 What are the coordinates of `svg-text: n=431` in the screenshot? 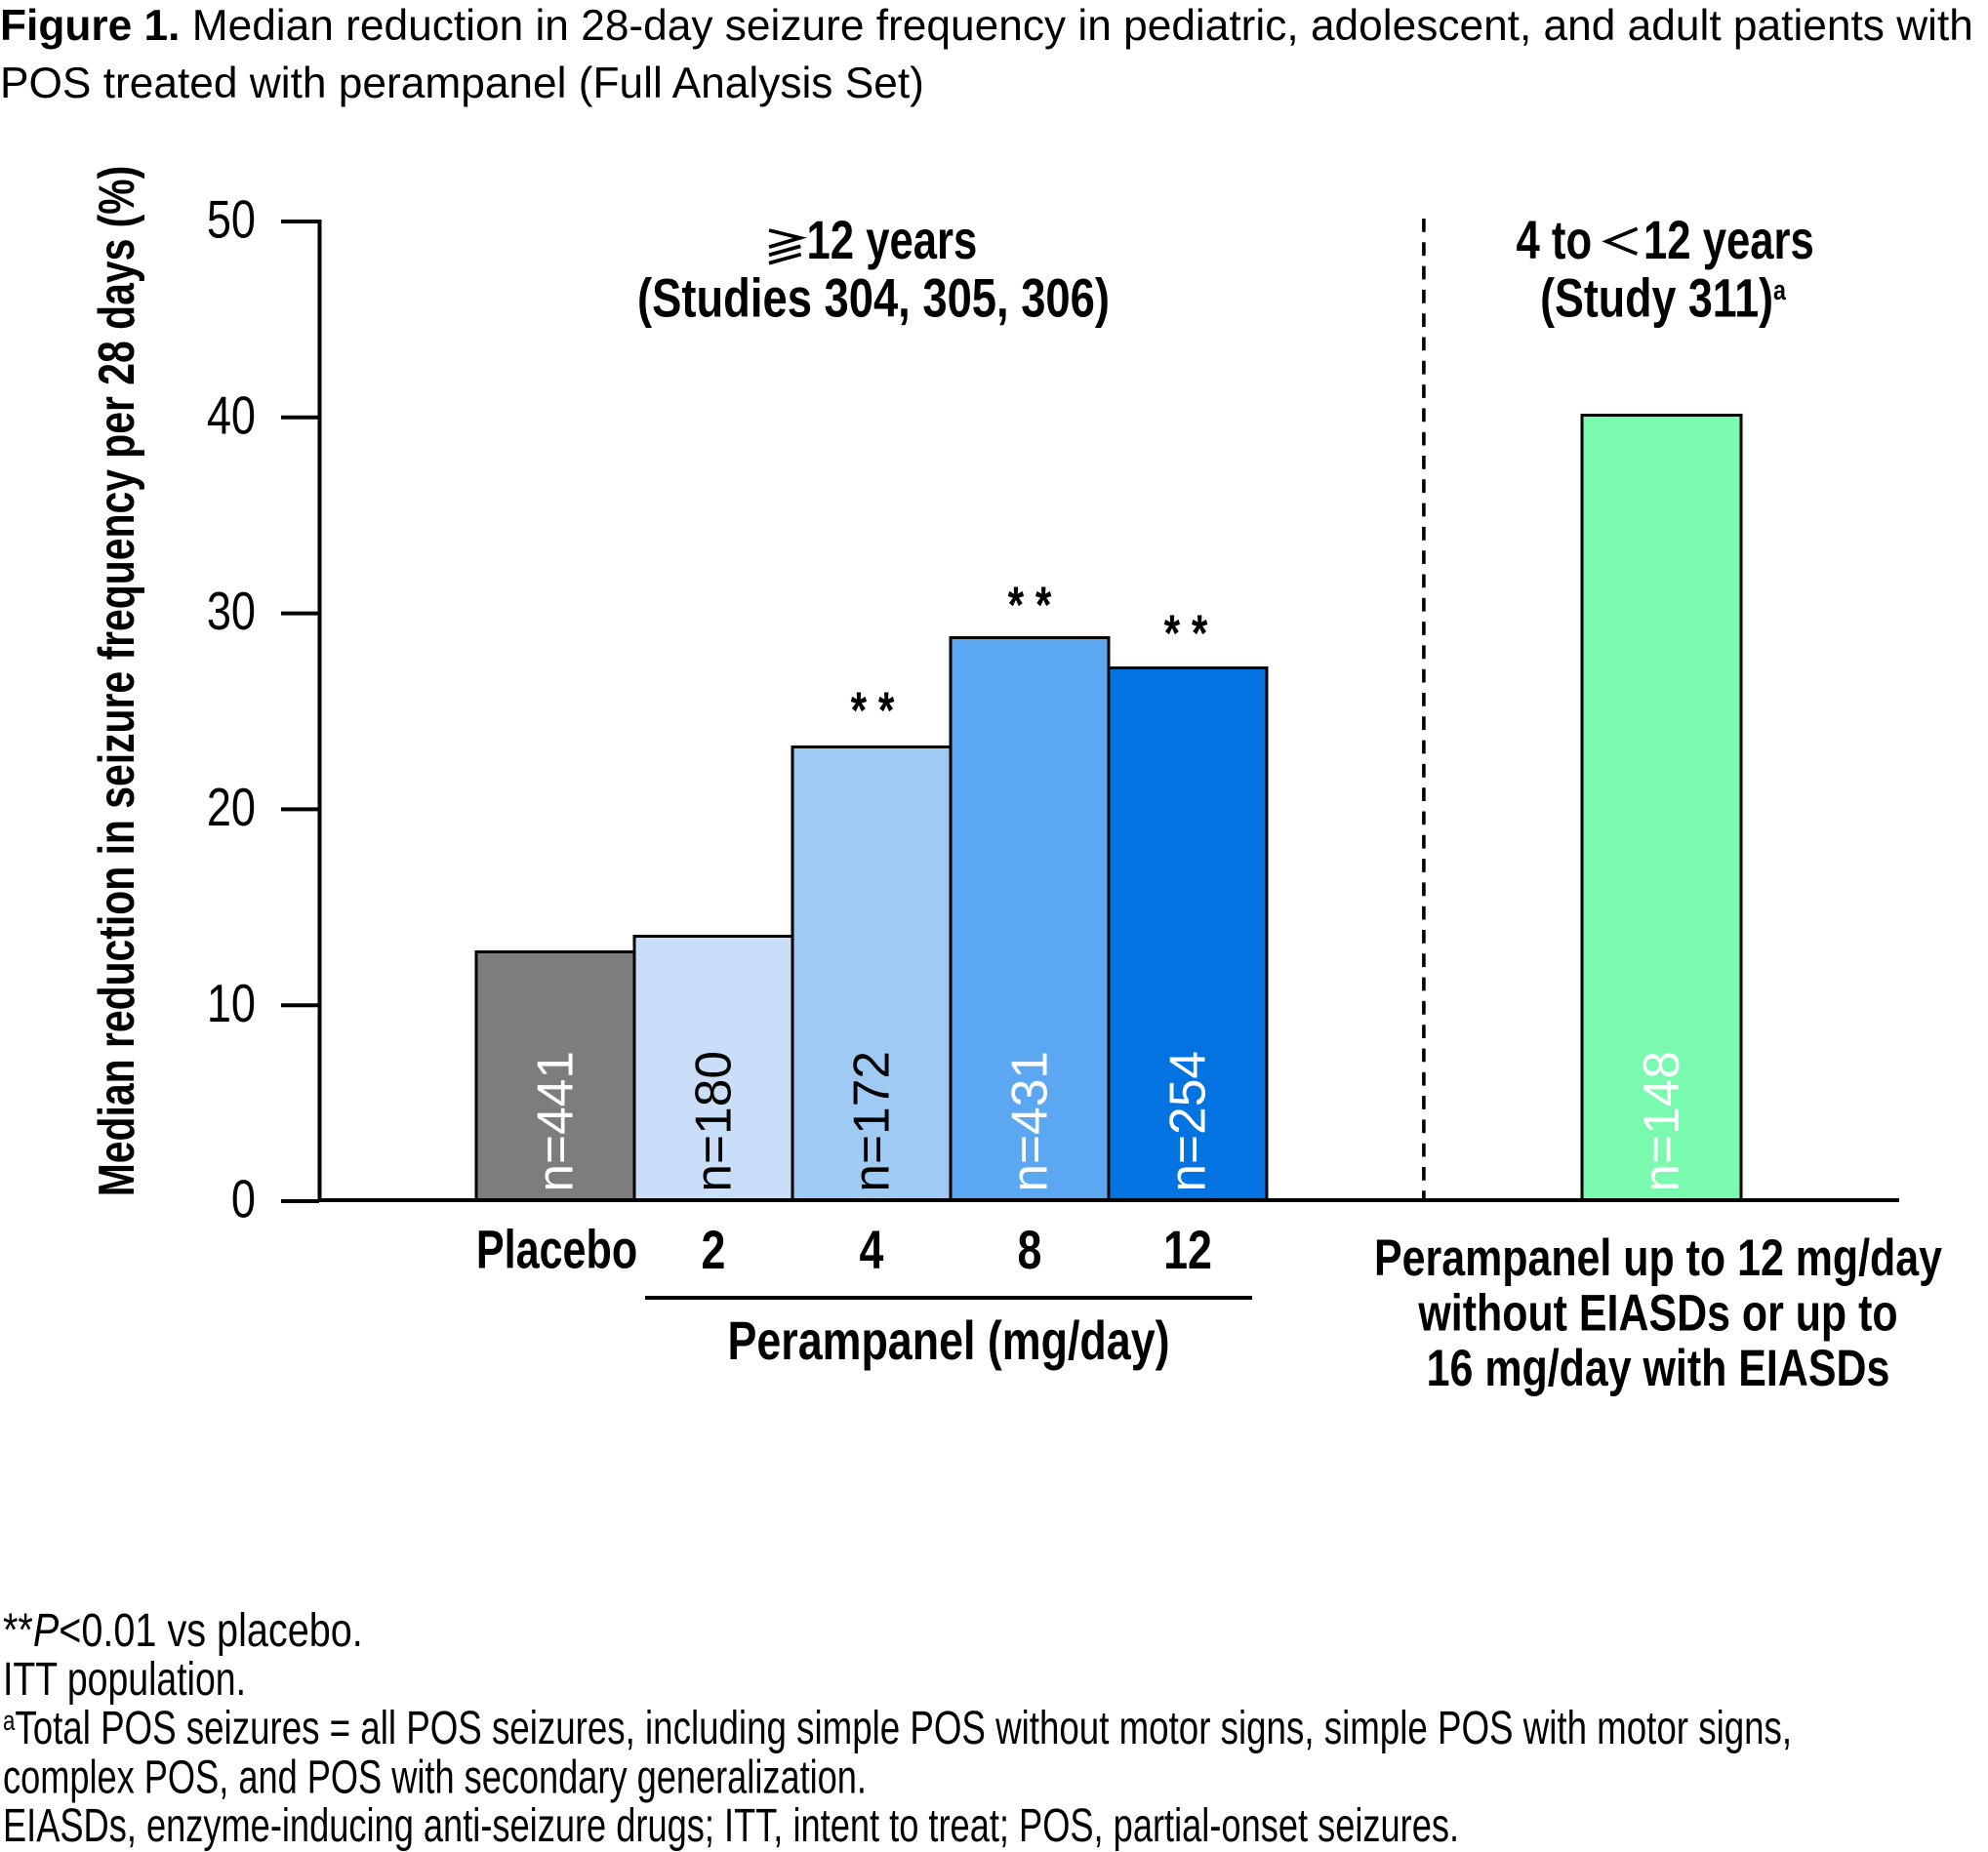 It's located at (1029, 1121).